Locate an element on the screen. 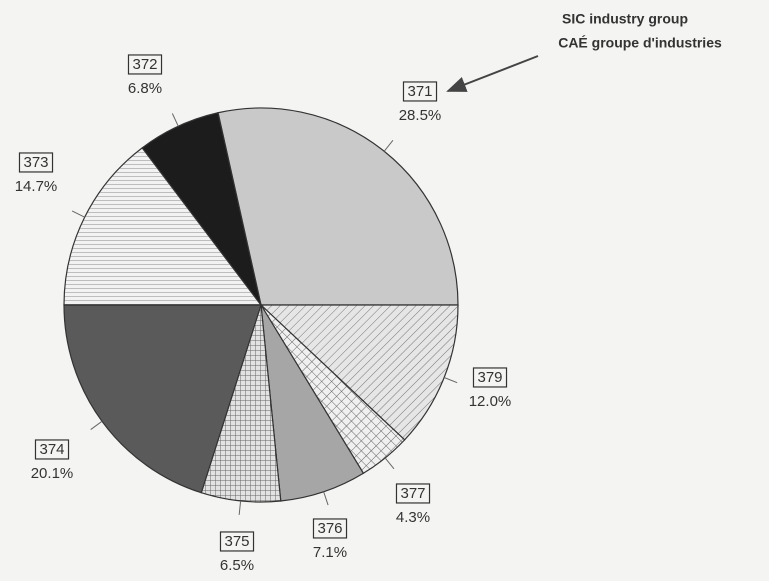  slice-category: 376 is located at coordinates (329, 528).